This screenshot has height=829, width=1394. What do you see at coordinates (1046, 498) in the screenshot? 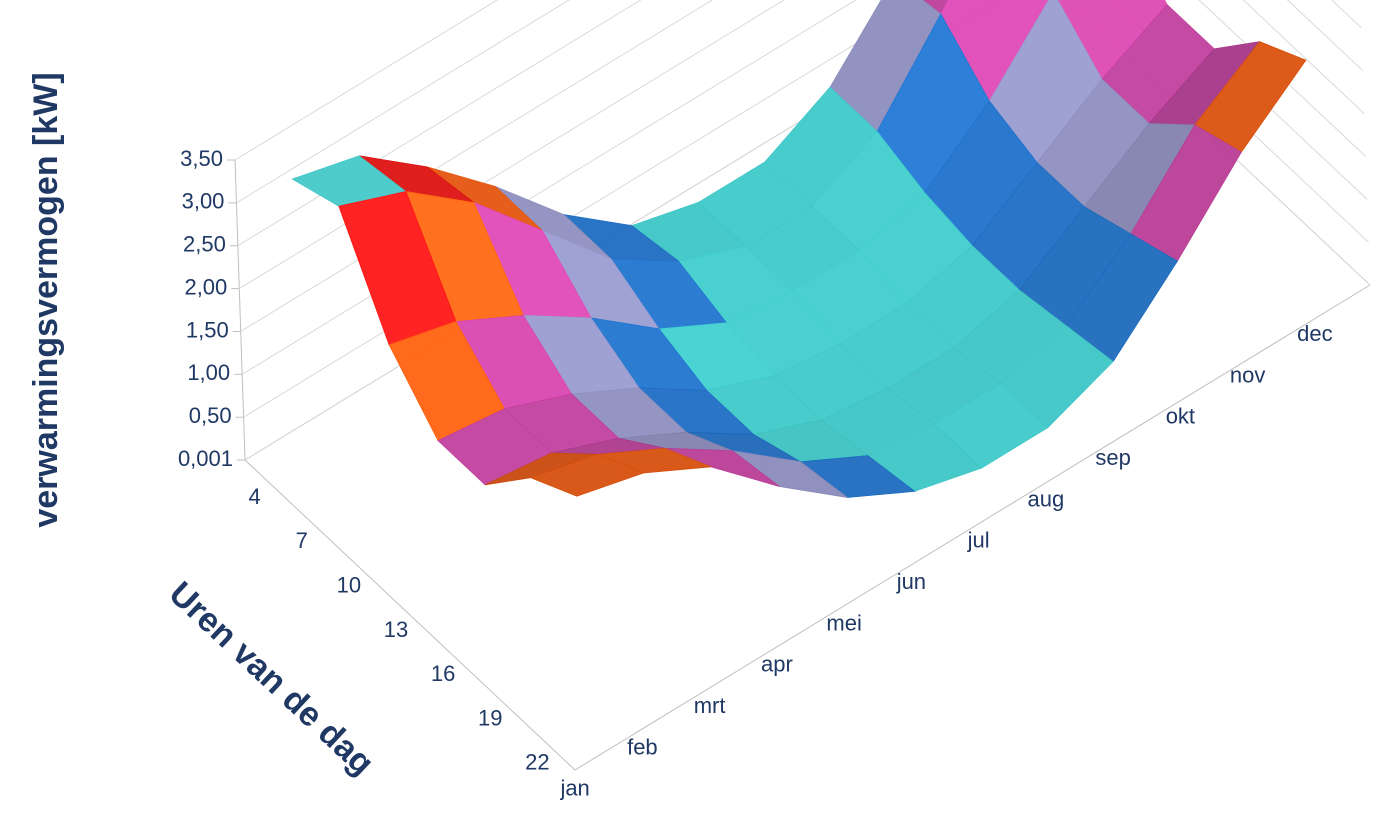
I see `month-tick-label: aug` at bounding box center [1046, 498].